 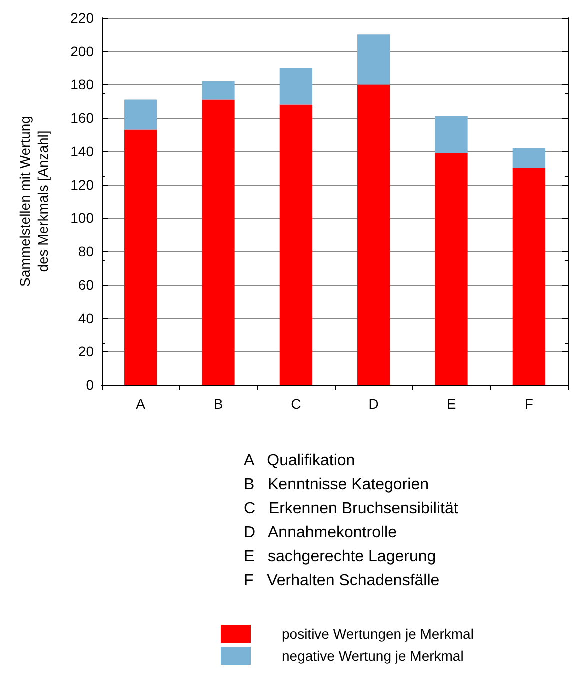 I want to click on y-tick-label: 80, so click(x=86, y=252).